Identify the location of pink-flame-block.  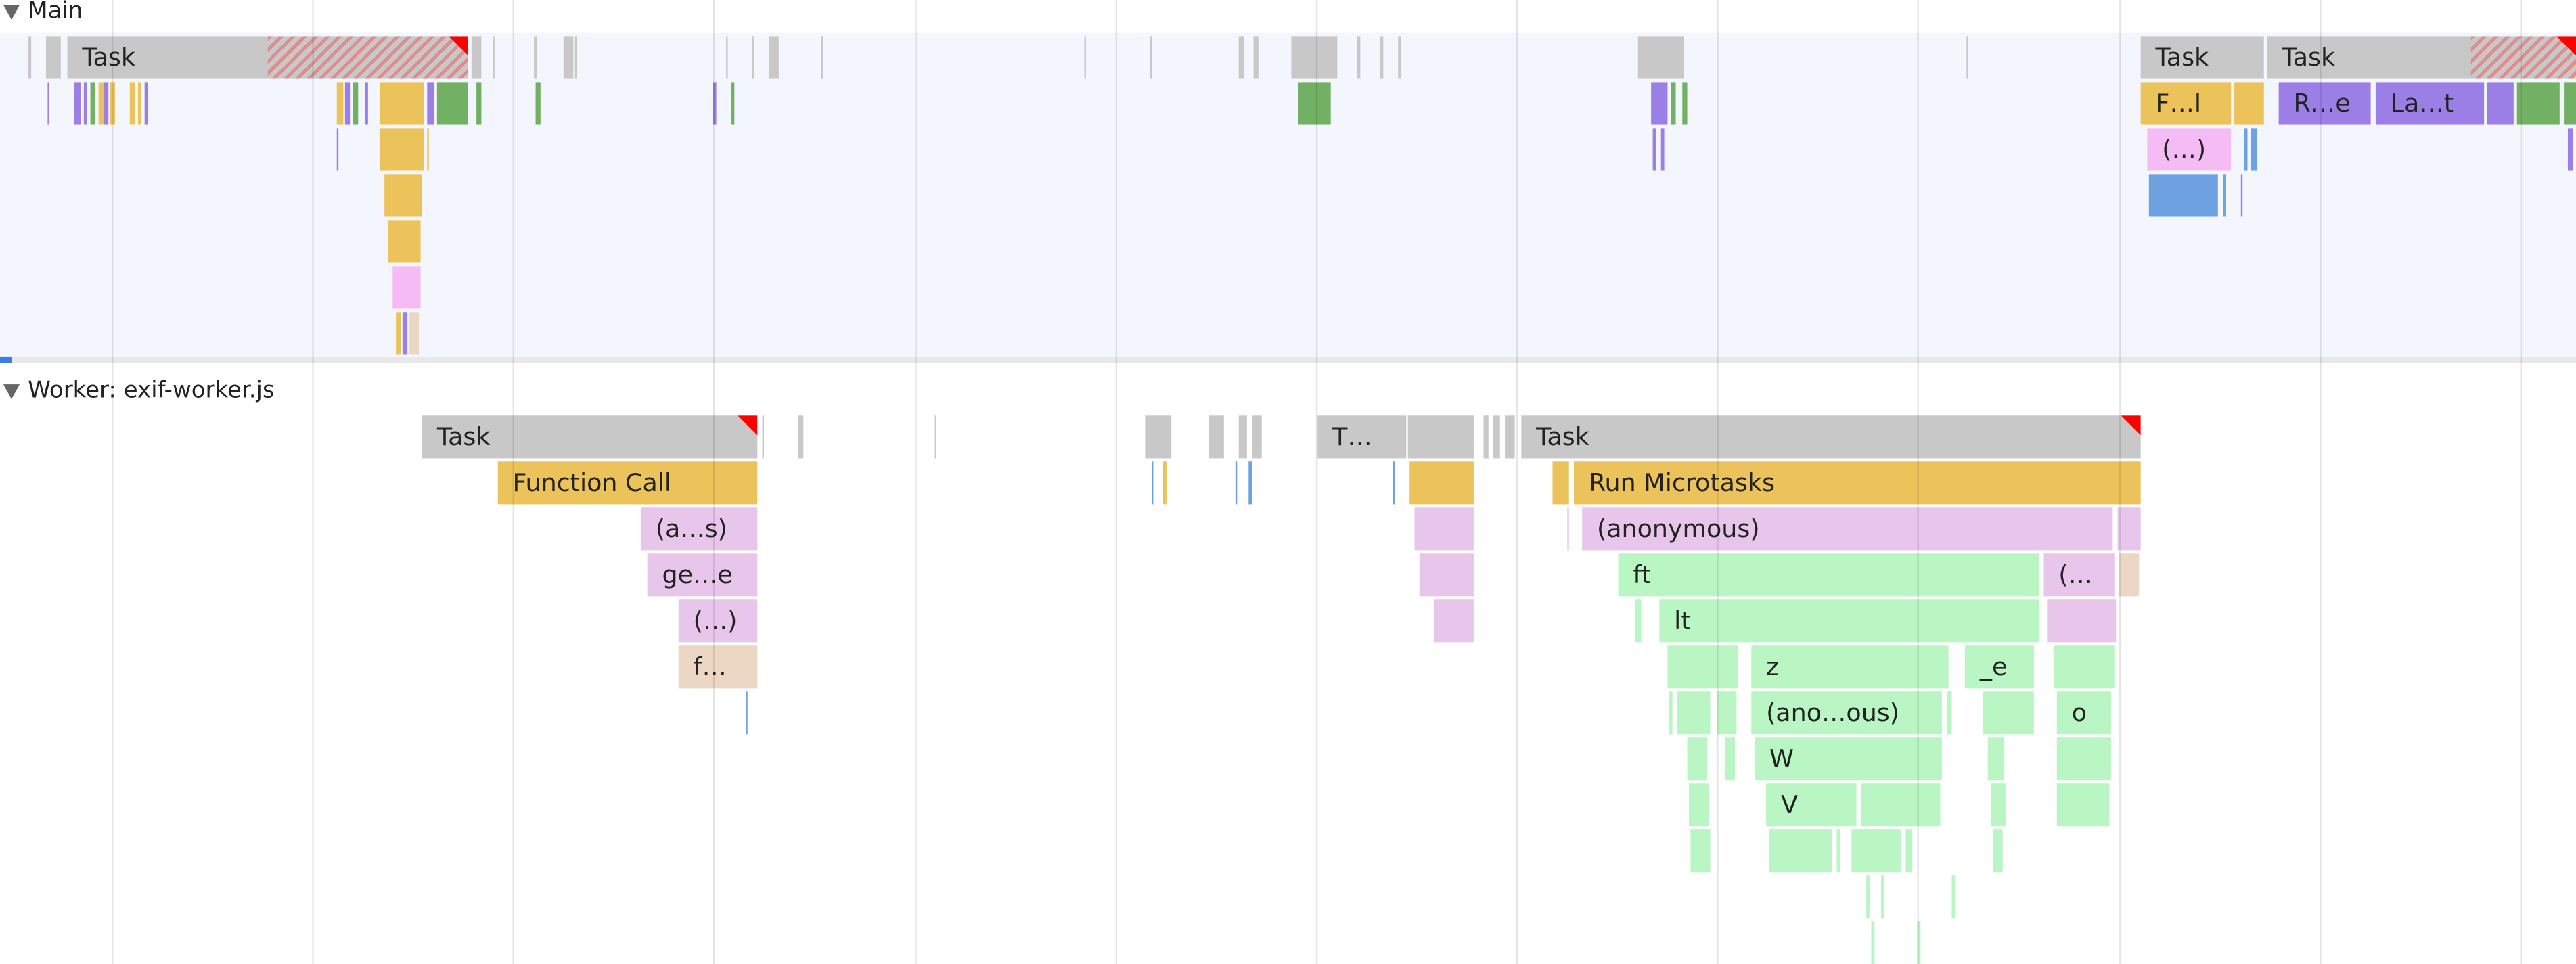
(406, 288).